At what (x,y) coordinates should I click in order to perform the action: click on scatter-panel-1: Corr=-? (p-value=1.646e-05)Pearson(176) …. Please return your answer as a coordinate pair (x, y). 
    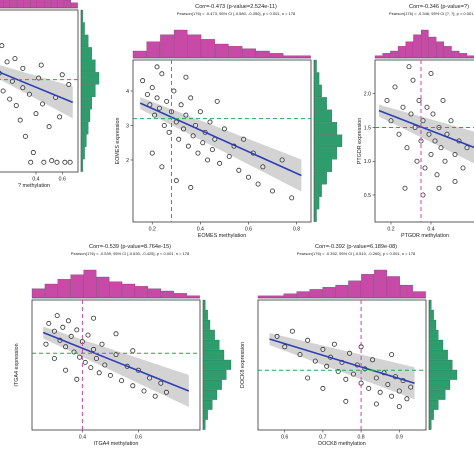
    Looking at the image, I should click on (50, 94).